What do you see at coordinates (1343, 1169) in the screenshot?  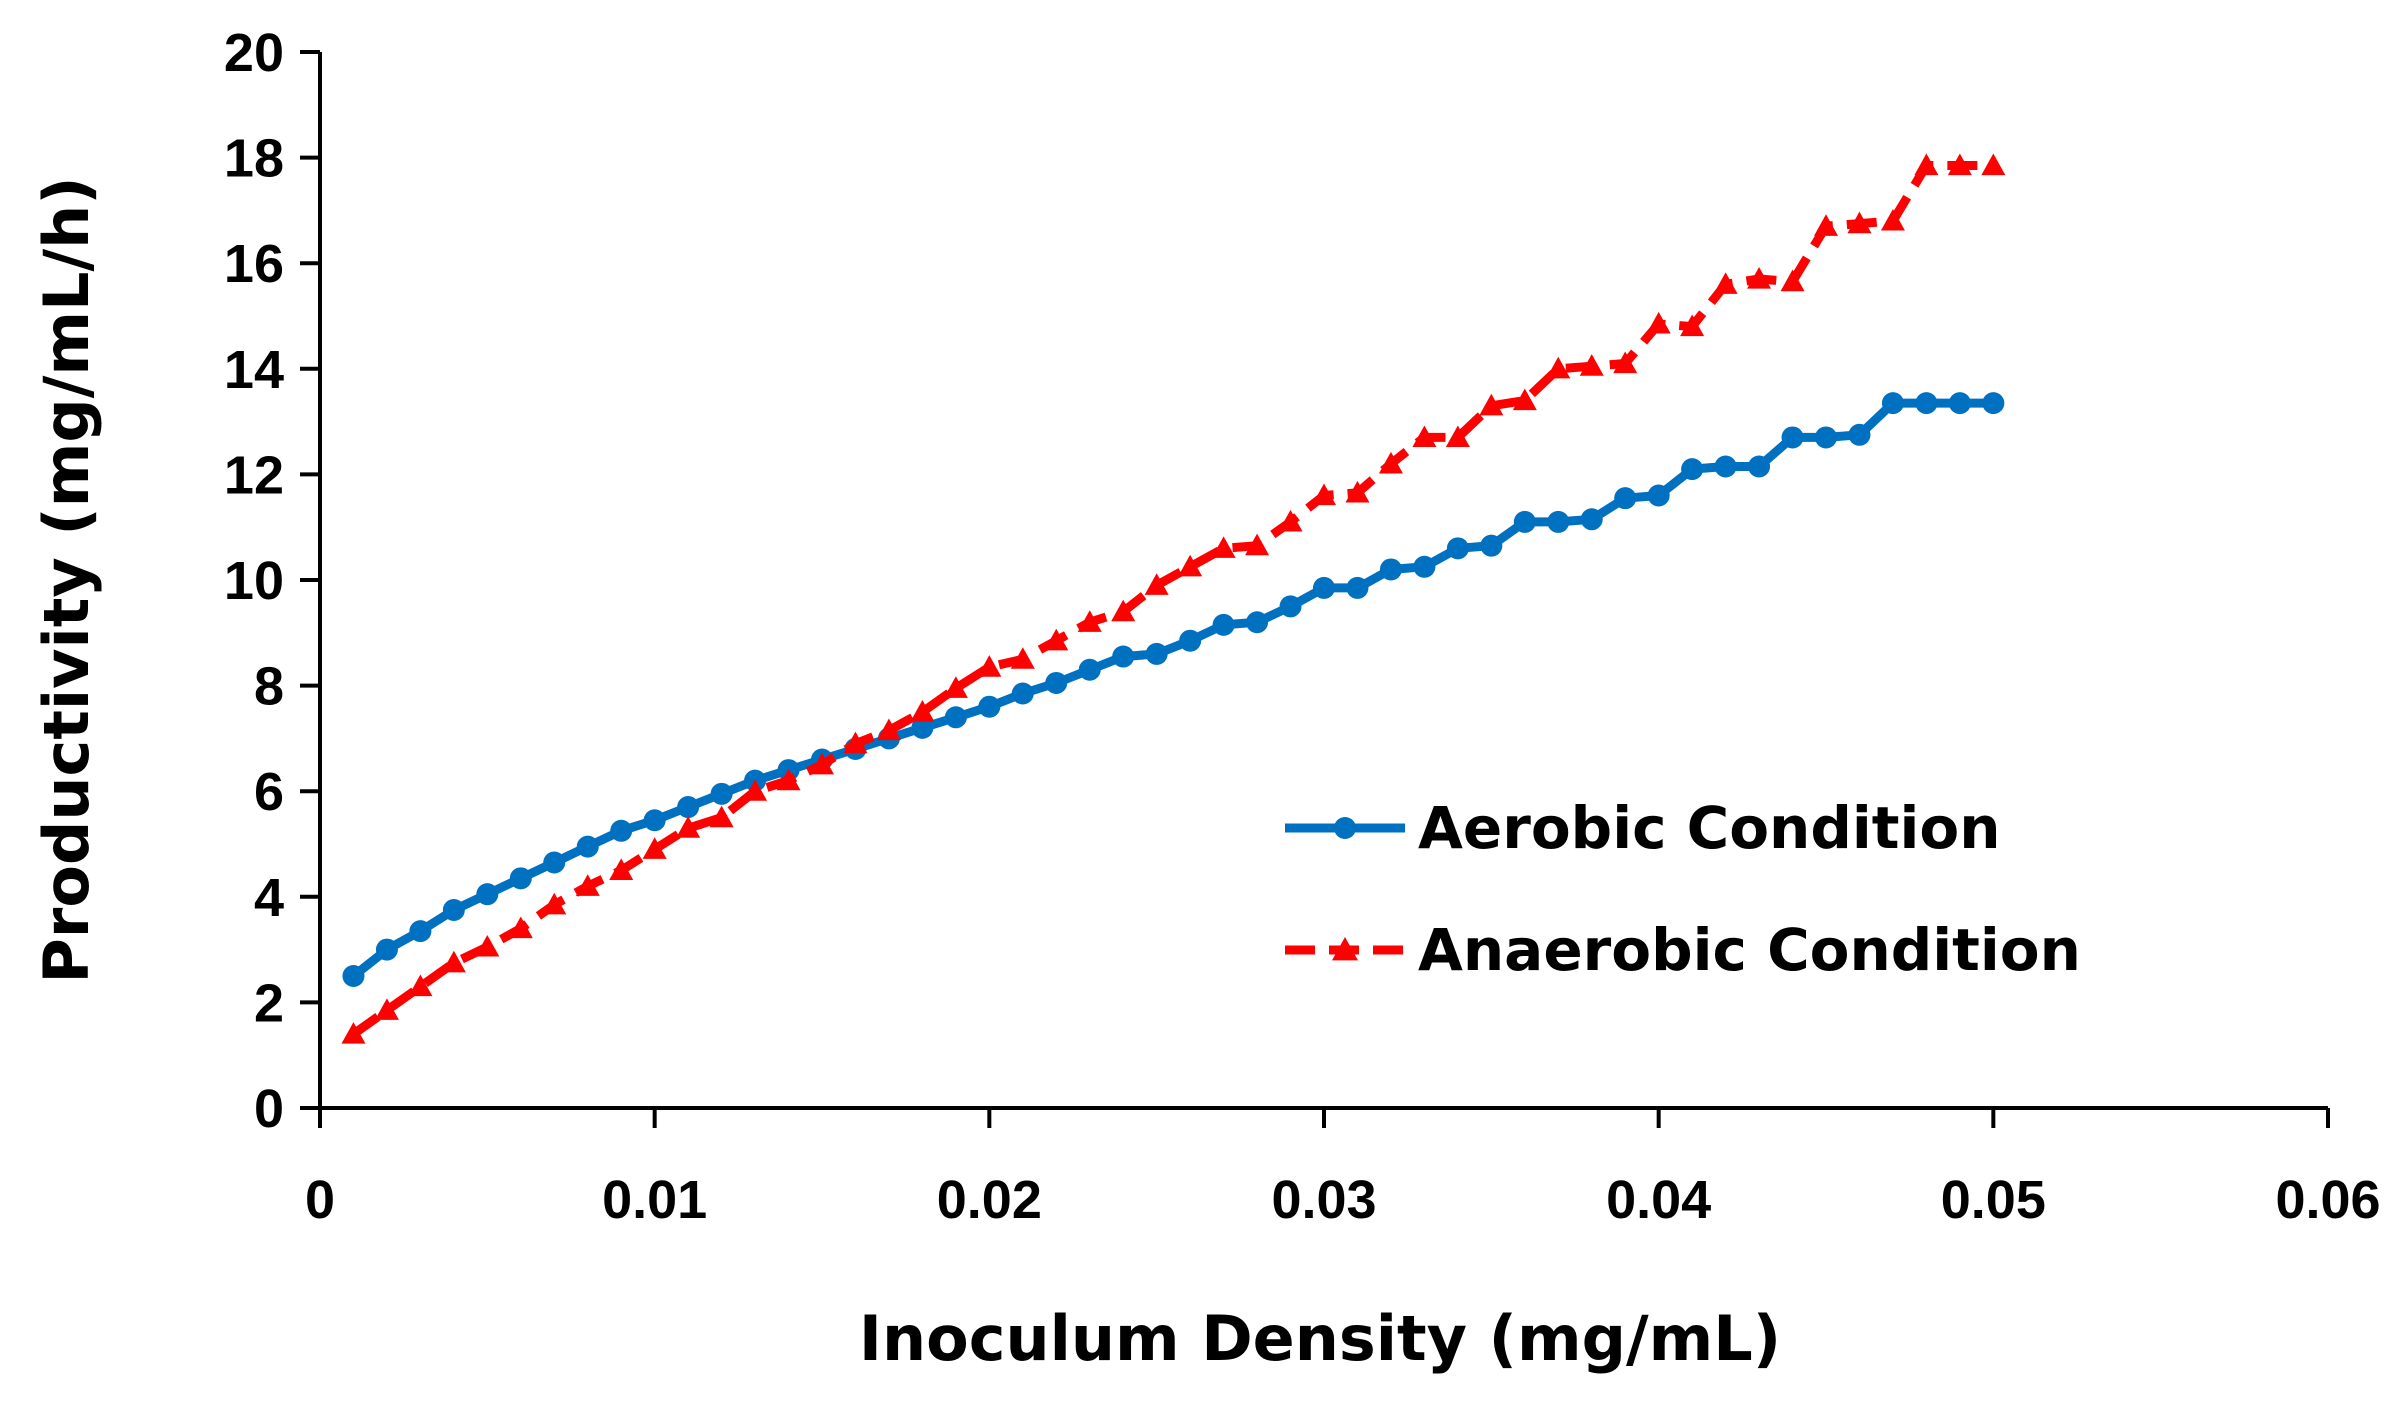 I see `x-ticks: 0 0.01 0.02 0.03 0.04 0.05 0.06` at bounding box center [1343, 1169].